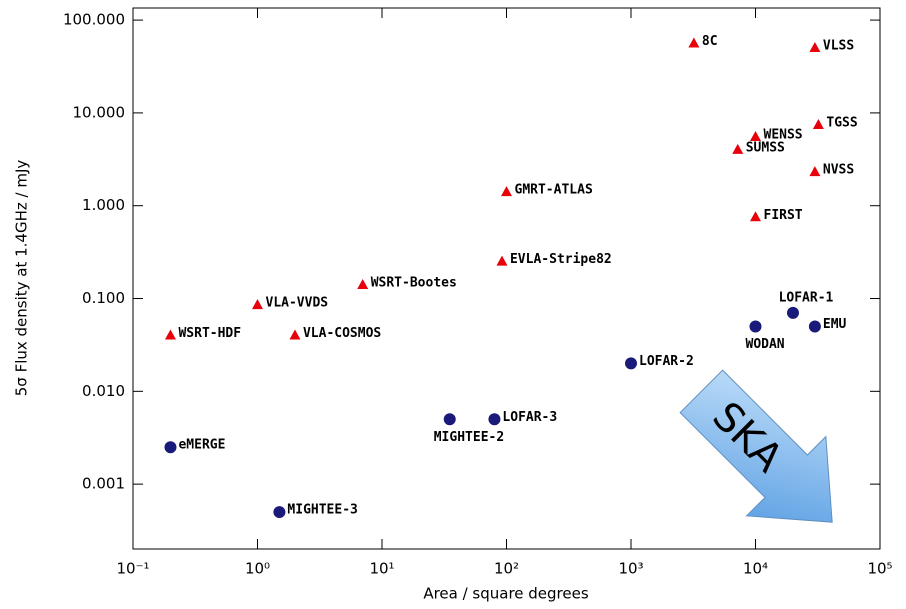  What do you see at coordinates (838, 170) in the screenshot?
I see `point-label: NVSS` at bounding box center [838, 170].